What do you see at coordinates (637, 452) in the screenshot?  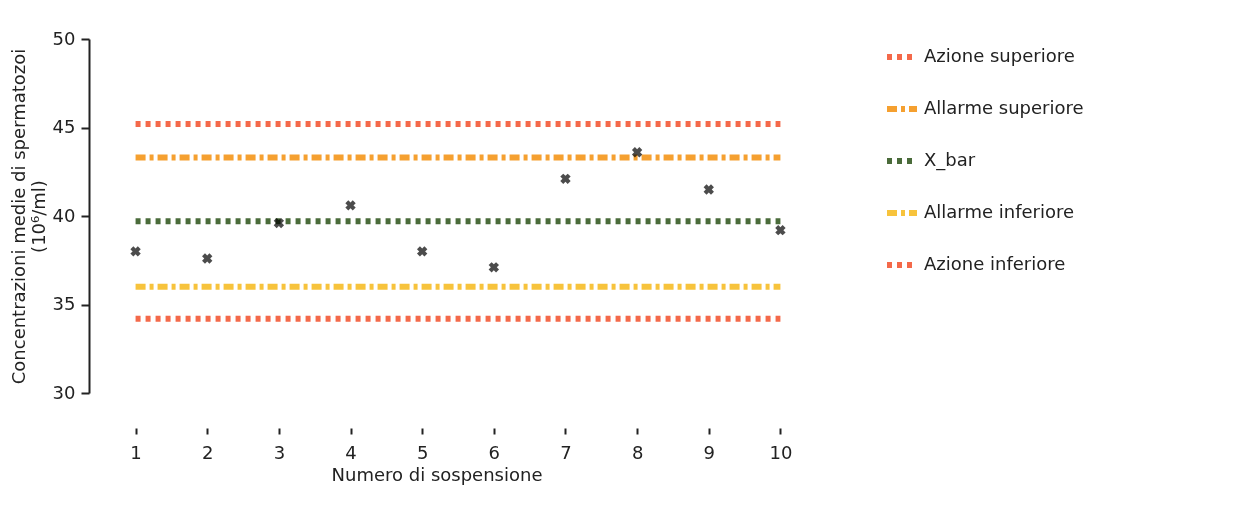 I see `x-tick-label: 8` at bounding box center [637, 452].